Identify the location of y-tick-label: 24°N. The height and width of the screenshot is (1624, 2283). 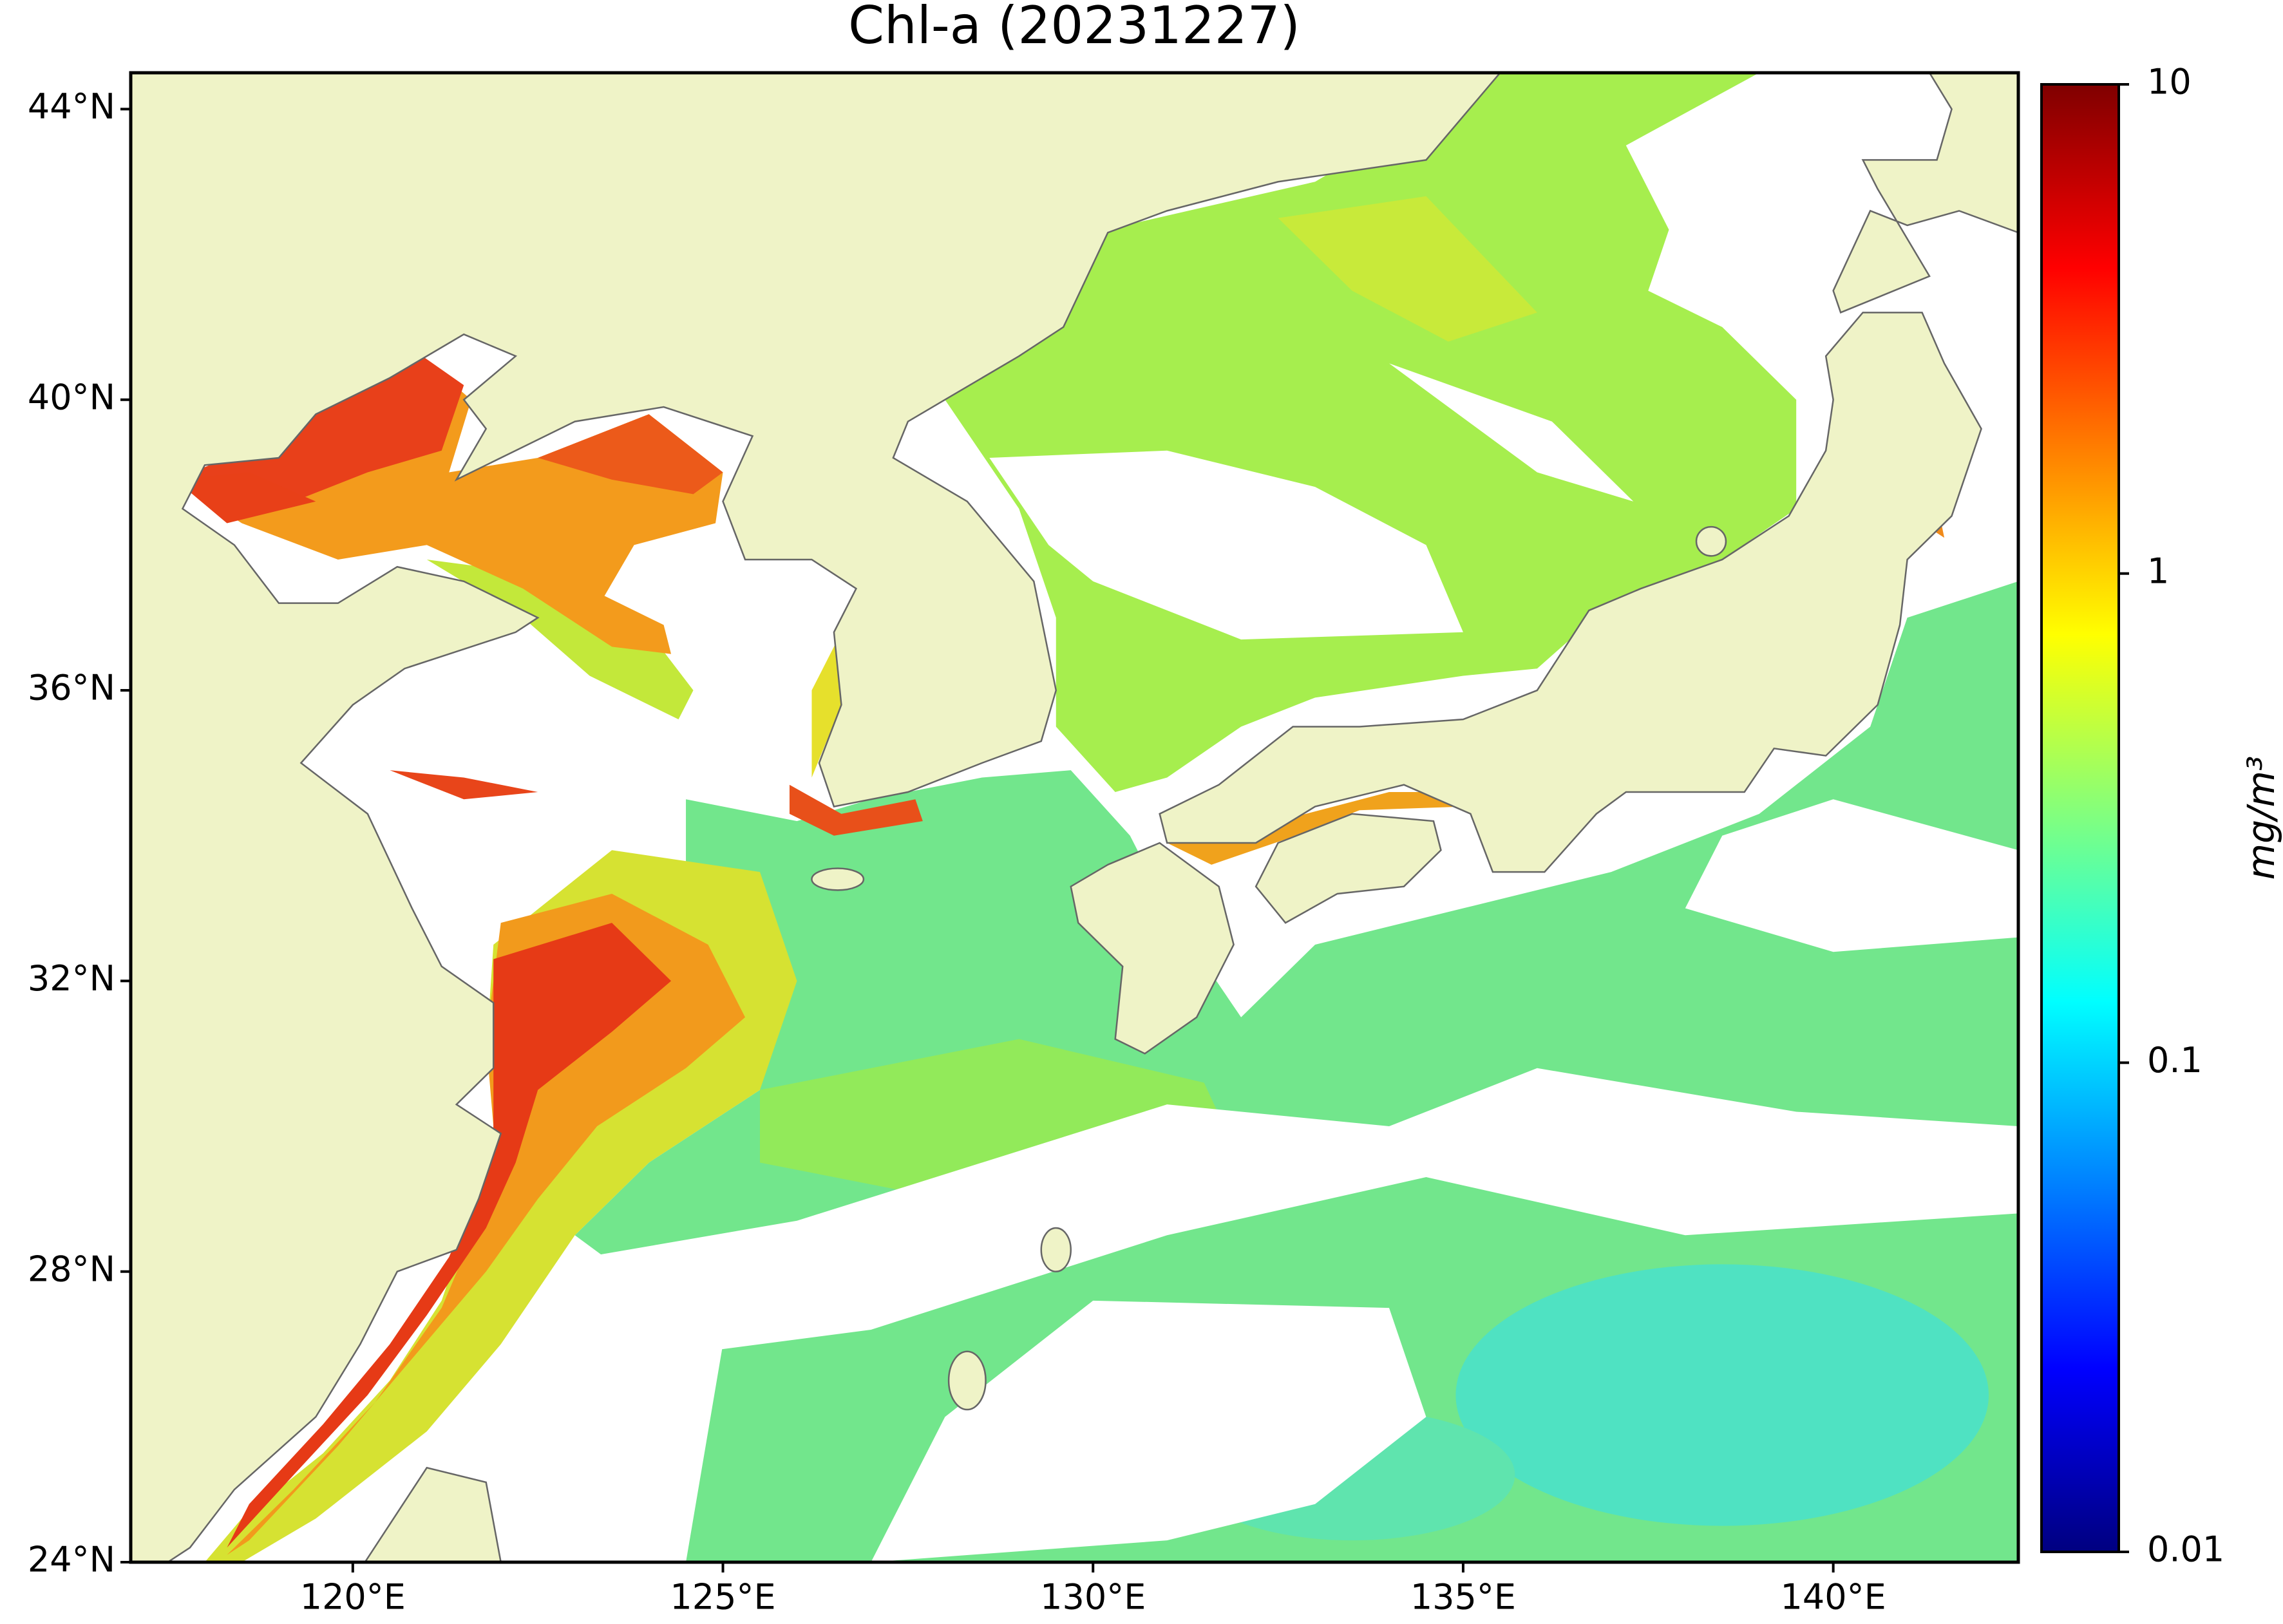
(71, 1560).